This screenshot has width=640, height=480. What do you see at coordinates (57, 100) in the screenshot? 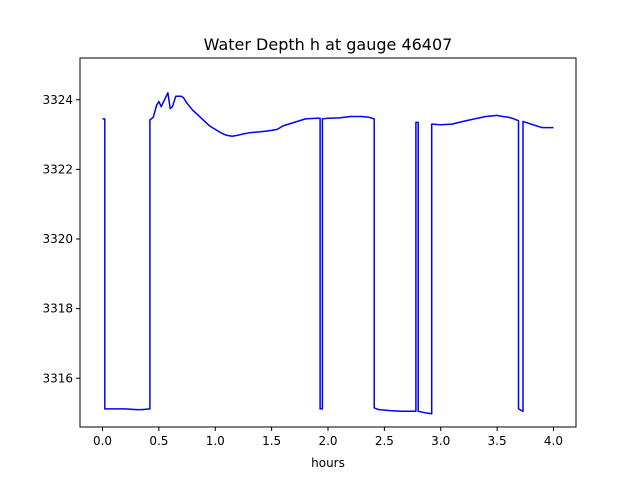
I see `y-tick-label: 3324` at bounding box center [57, 100].